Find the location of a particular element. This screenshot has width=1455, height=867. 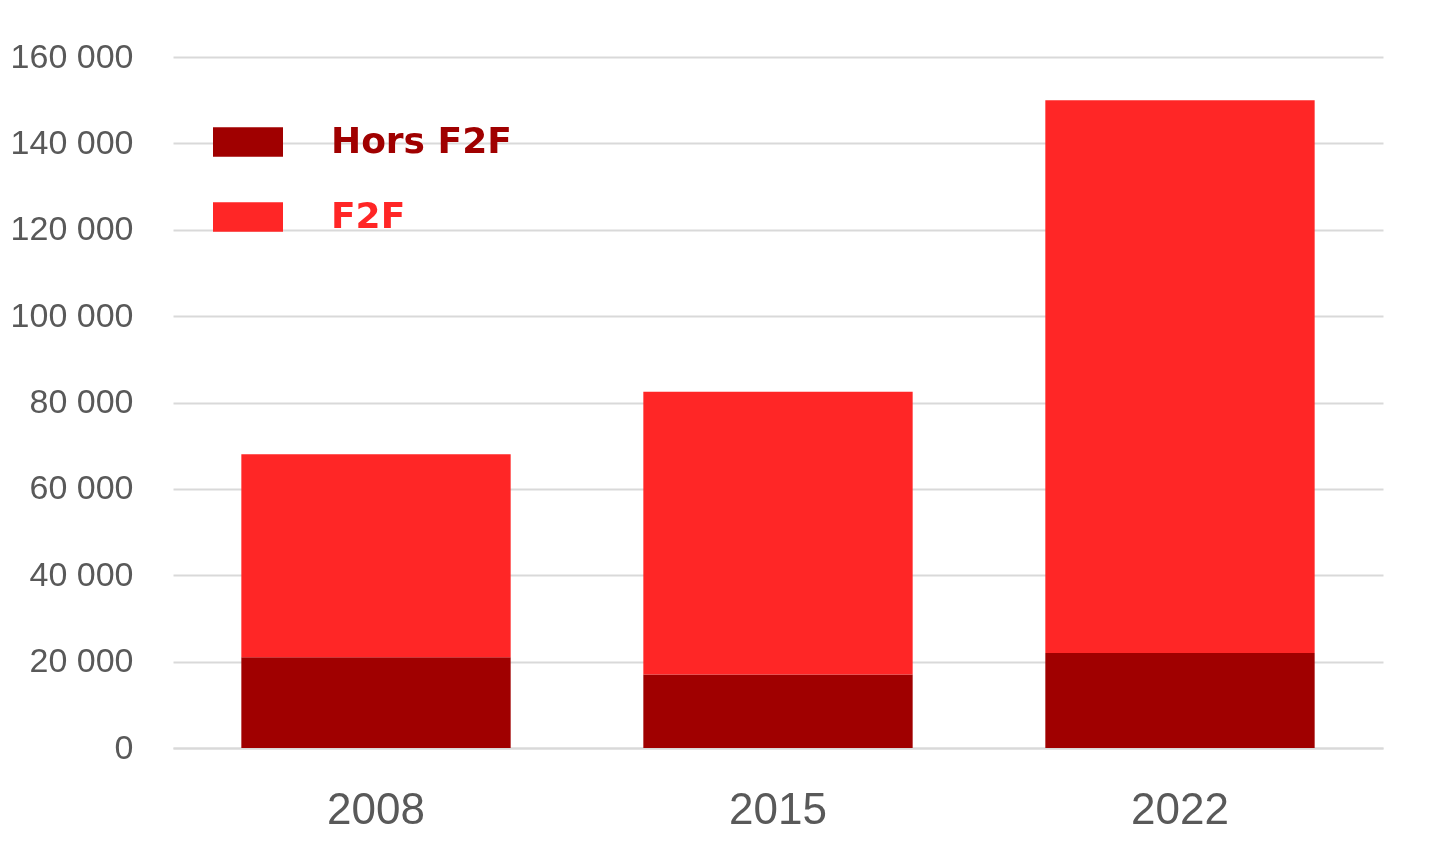

y-tick-label: 120 000 is located at coordinates (72, 228).